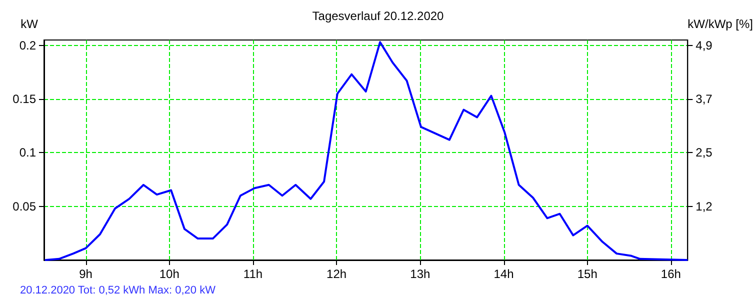 The image size is (756, 300). I want to click on y2-tick-label: 4,9, so click(704, 45).